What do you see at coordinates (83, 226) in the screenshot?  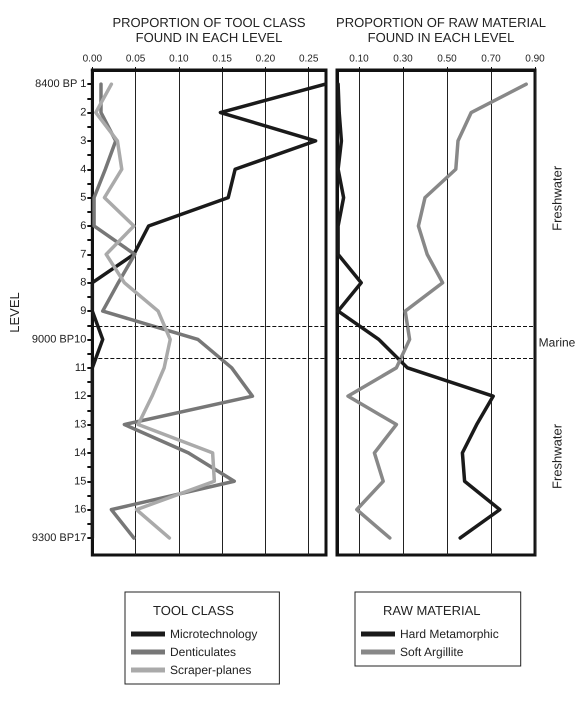 I see `y-tick-label: 6` at bounding box center [83, 226].